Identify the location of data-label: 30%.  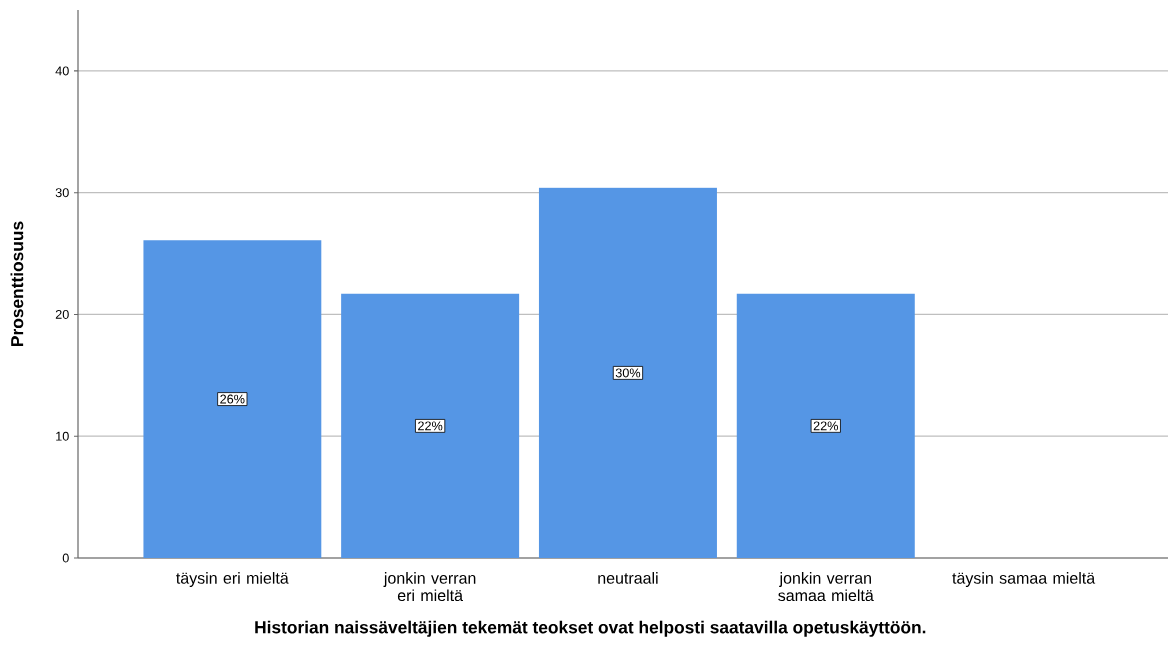
(628, 373).